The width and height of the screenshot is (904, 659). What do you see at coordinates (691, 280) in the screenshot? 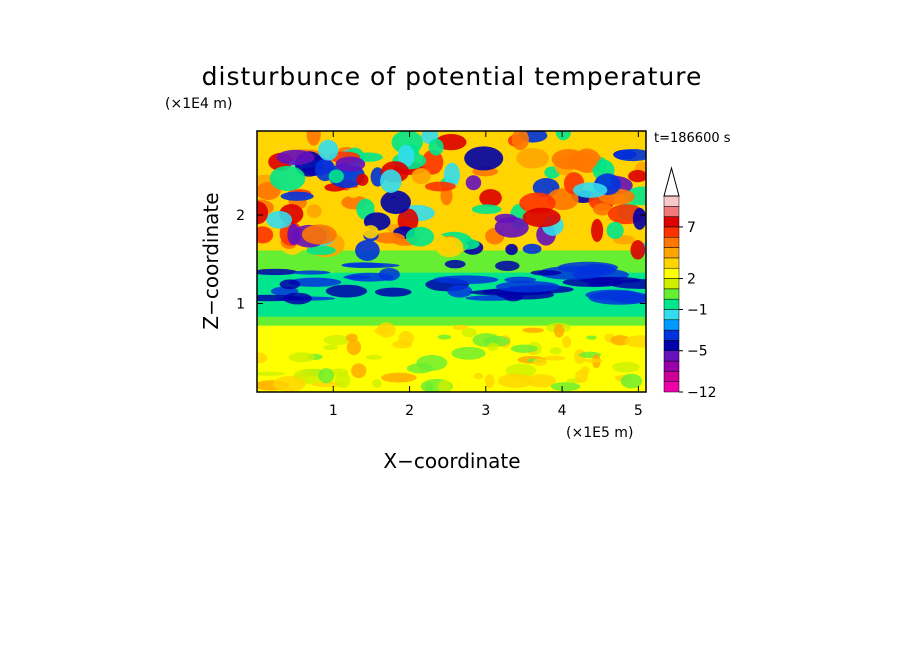
I see `colorbar-tick-label: 2` at bounding box center [691, 280].